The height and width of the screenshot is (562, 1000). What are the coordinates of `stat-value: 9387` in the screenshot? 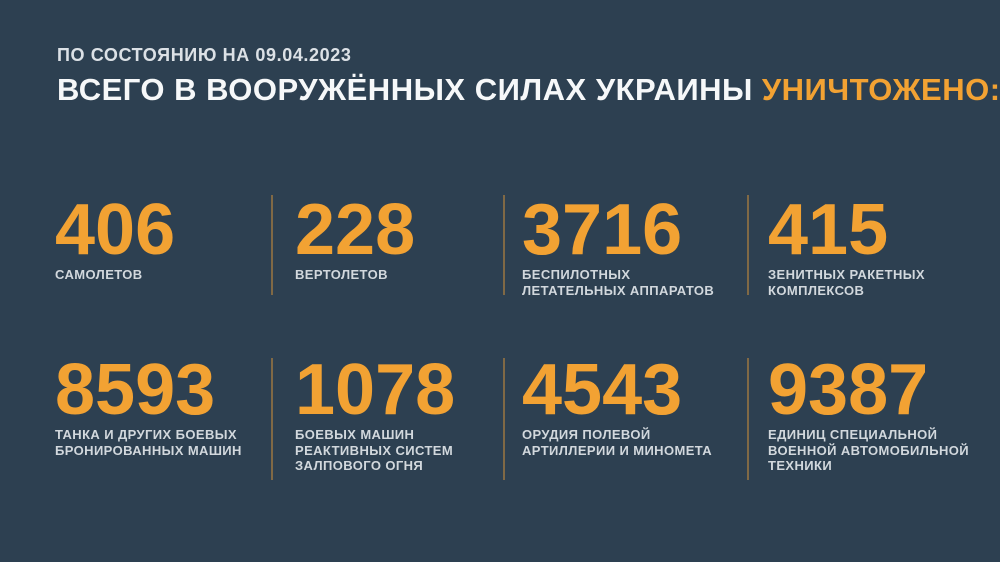 It's located at (848, 390).